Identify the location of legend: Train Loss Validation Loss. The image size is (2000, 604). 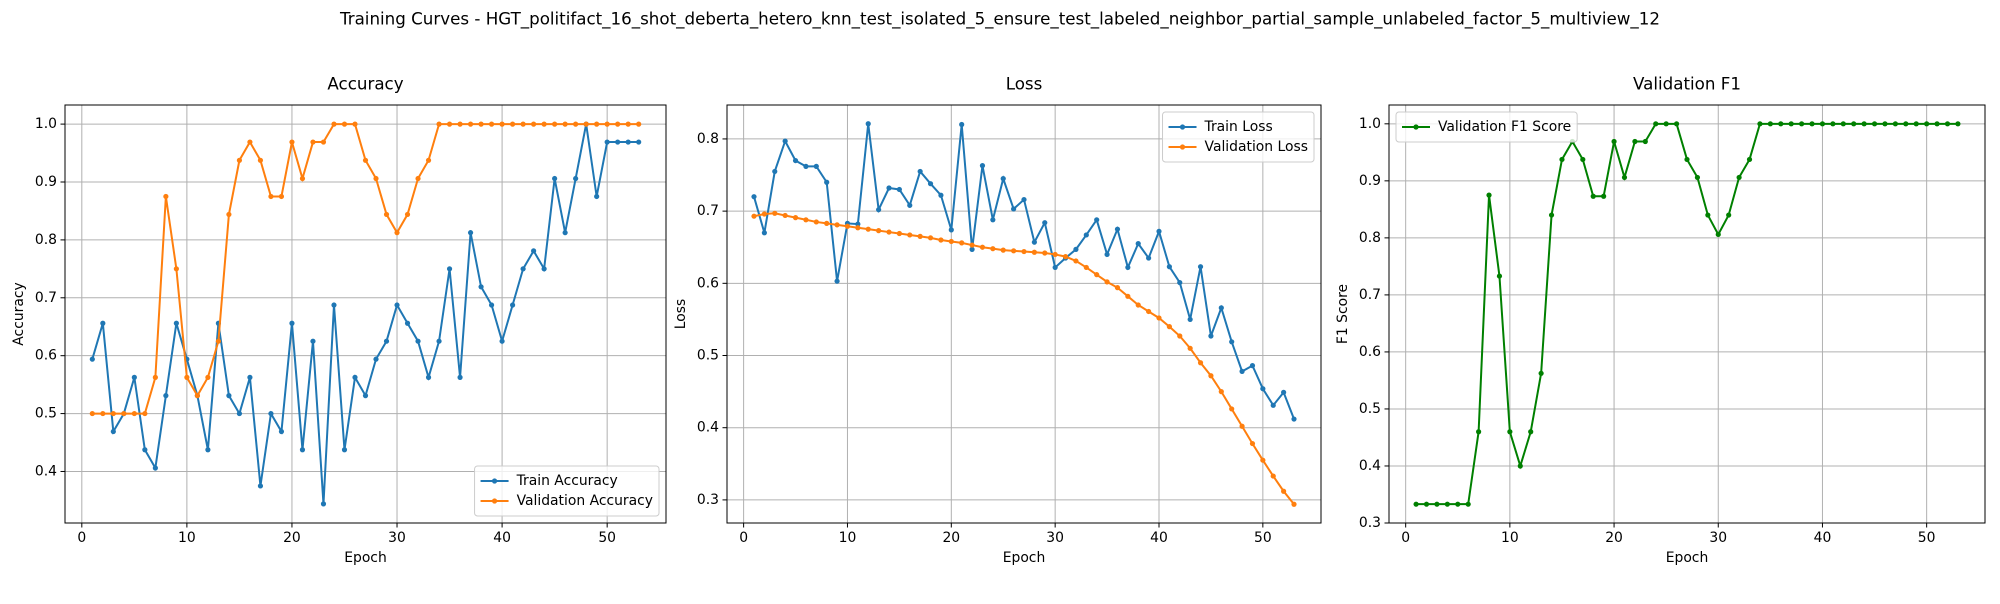
(1238, 137).